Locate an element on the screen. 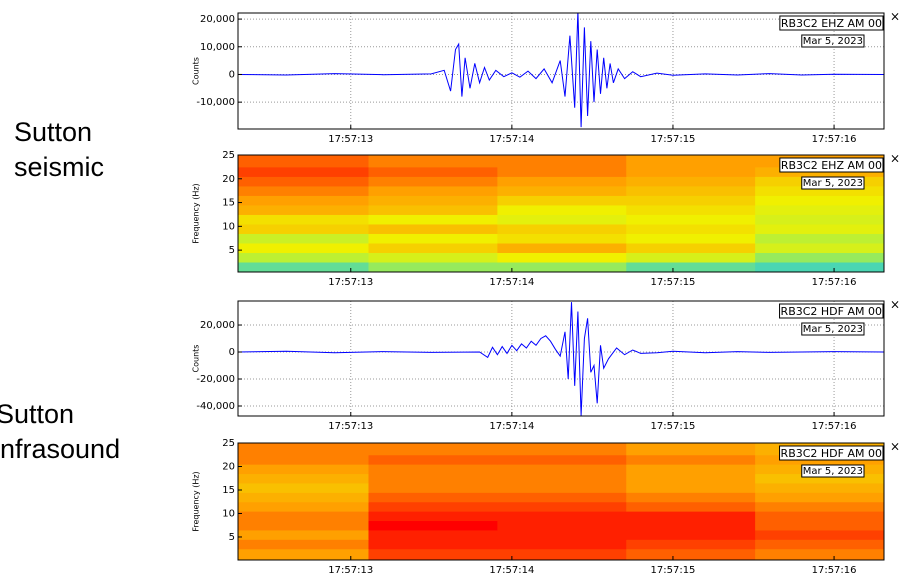 Image resolution: width=899 pixels, height=578 pixels. y-tick-label: 25 is located at coordinates (228, 155).